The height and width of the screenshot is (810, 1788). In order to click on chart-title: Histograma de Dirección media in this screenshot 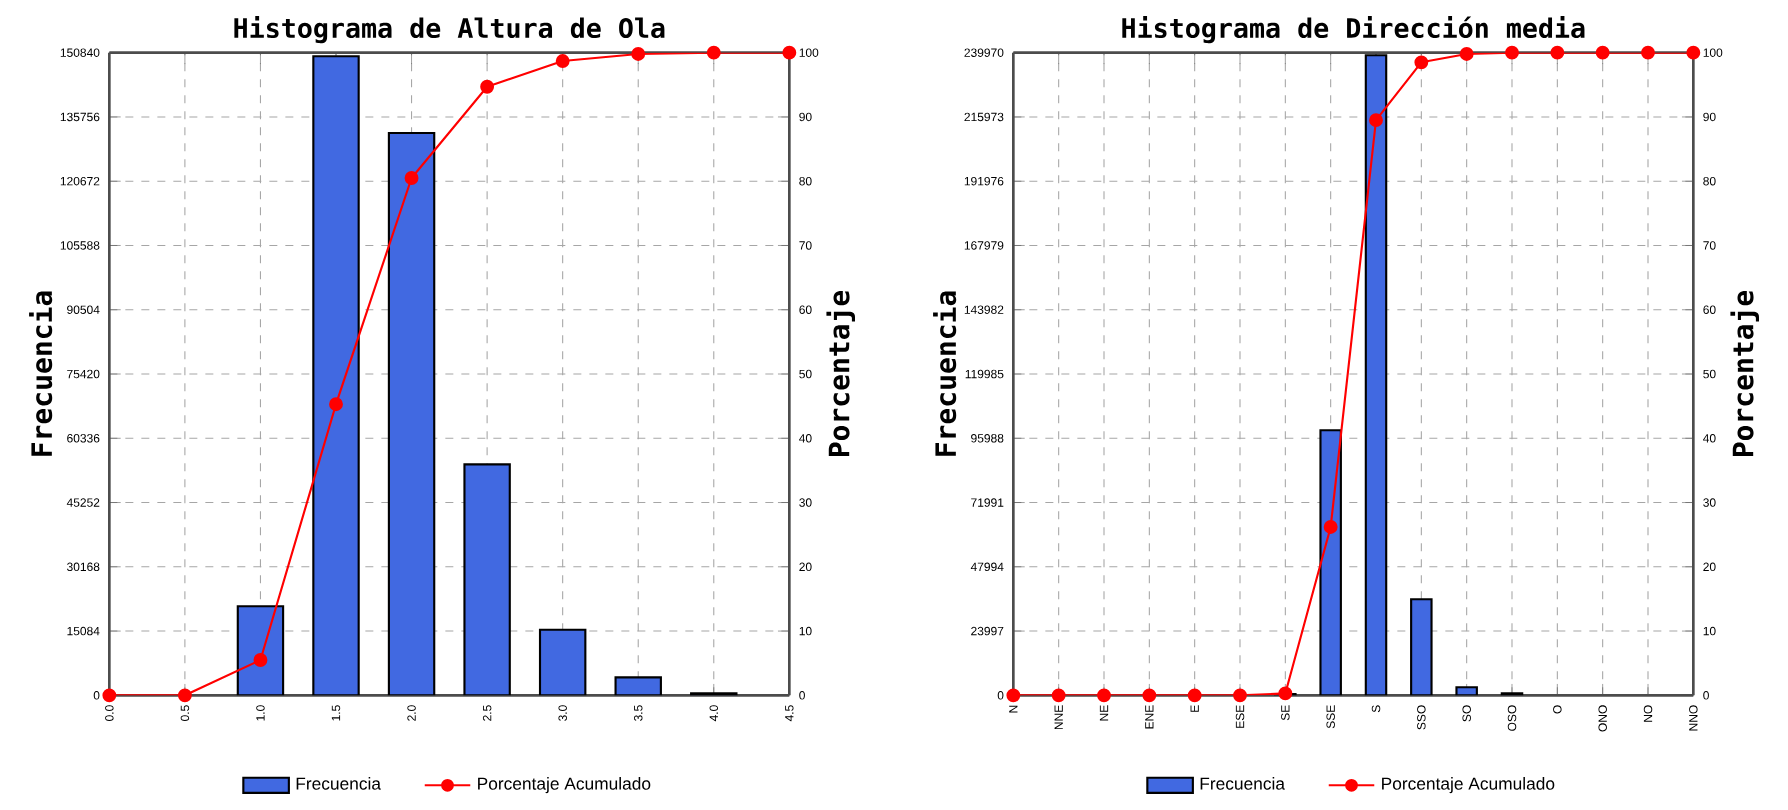, I will do `click(1353, 30)`.